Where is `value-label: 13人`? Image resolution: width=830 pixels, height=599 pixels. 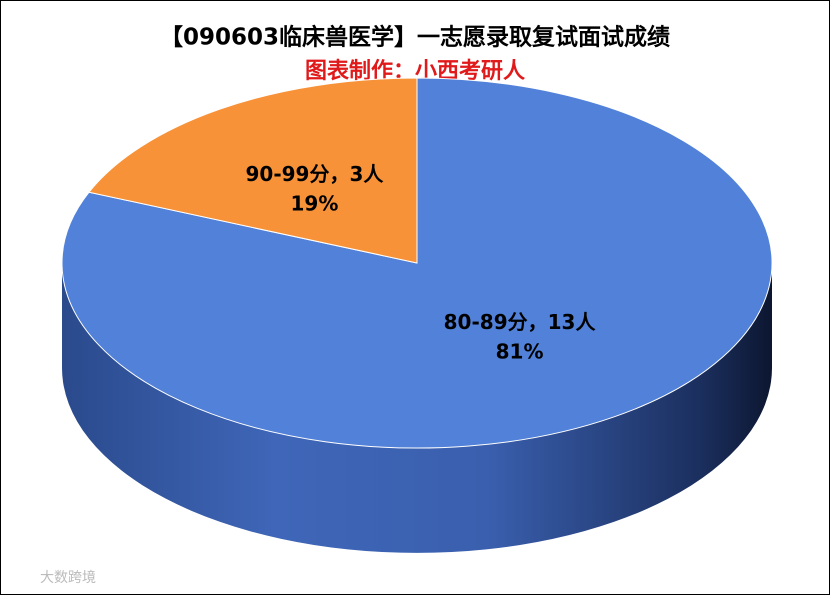
value-label: 13人 is located at coordinates (572, 321).